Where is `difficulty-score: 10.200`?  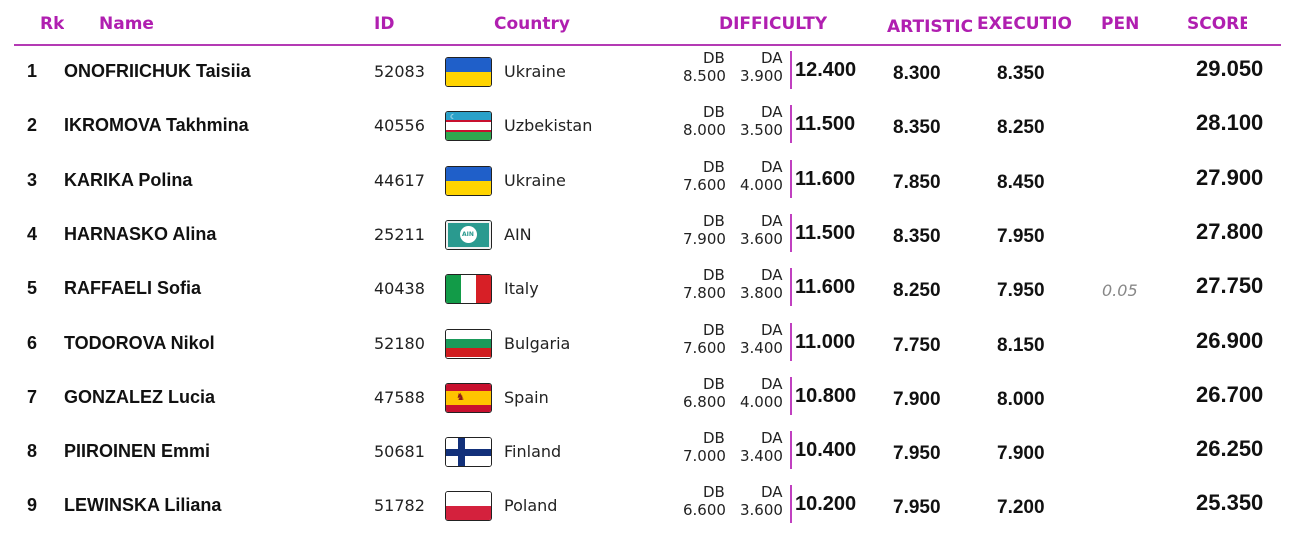
difficulty-score: 10.200 is located at coordinates (826, 504).